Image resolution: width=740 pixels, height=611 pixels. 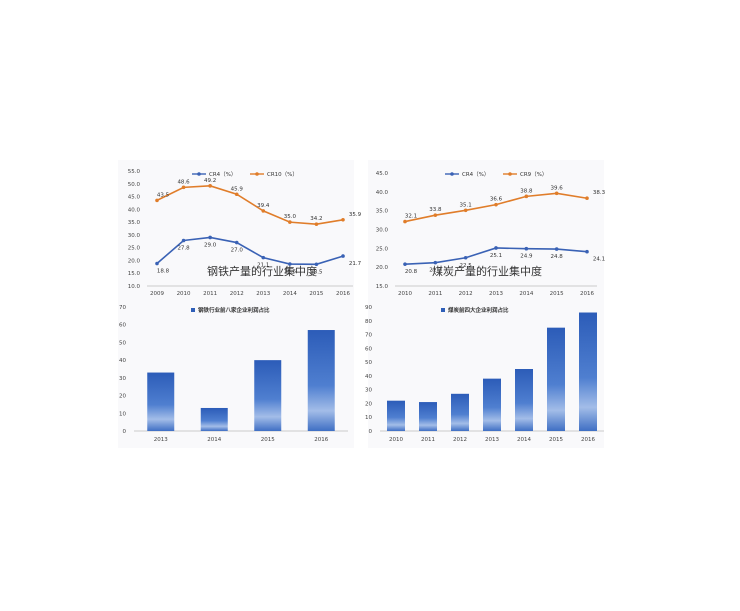 What do you see at coordinates (237, 294) in the screenshot?
I see `chart1-x-tick-label: 2012` at bounding box center [237, 294].